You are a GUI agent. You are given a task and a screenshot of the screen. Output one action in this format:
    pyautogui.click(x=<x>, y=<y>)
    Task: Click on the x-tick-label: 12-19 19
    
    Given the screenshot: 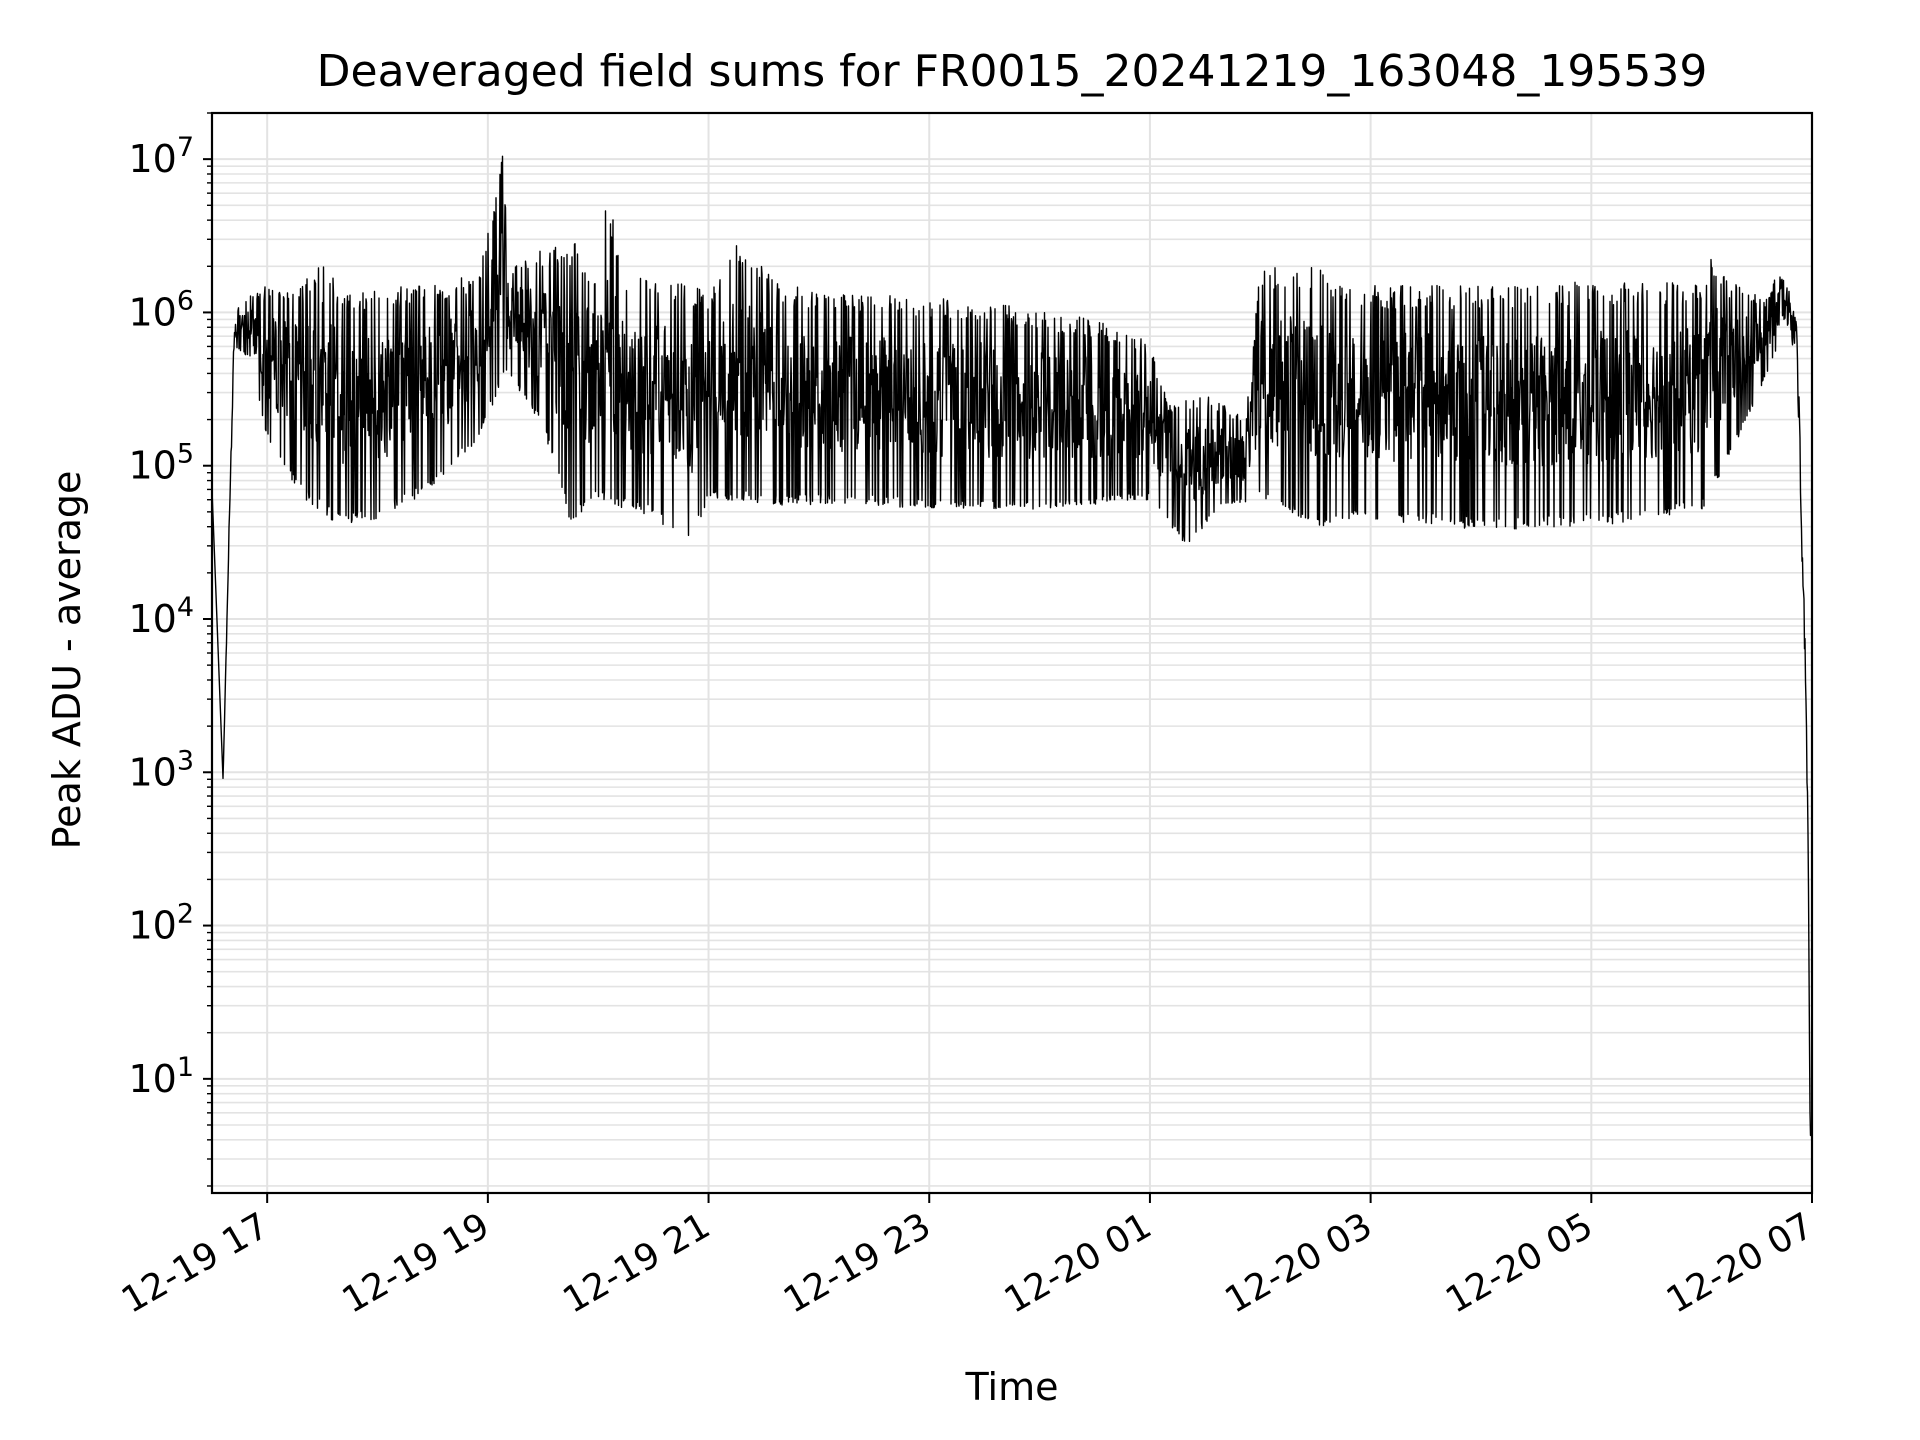 What is the action you would take?
    pyautogui.click(x=416, y=1263)
    